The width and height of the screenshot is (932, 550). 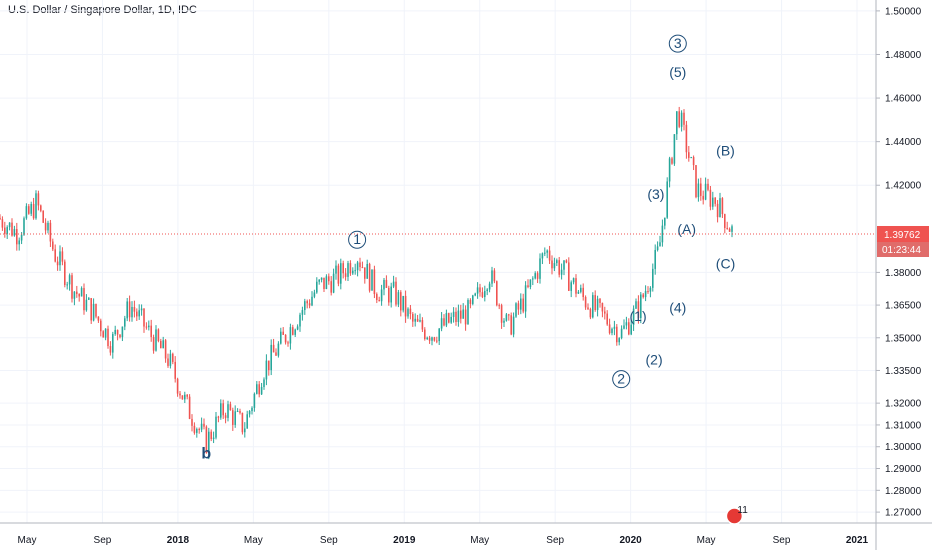 I want to click on us-flag-calendar-icon: 11, so click(x=736, y=515).